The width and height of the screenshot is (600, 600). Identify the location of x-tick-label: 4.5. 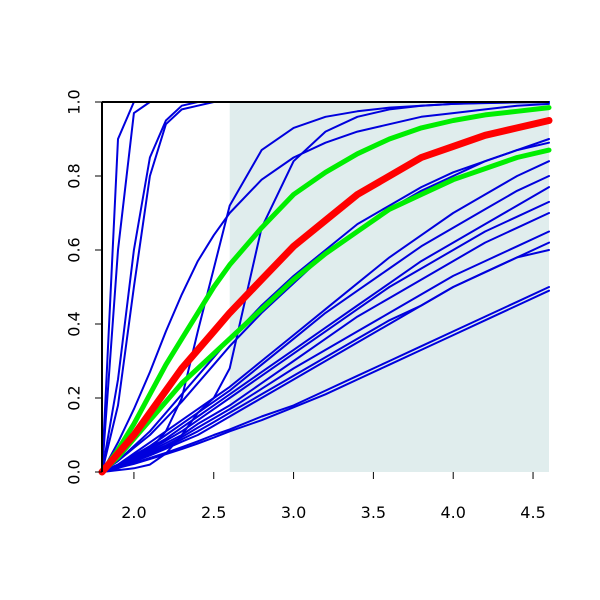
(532, 512).